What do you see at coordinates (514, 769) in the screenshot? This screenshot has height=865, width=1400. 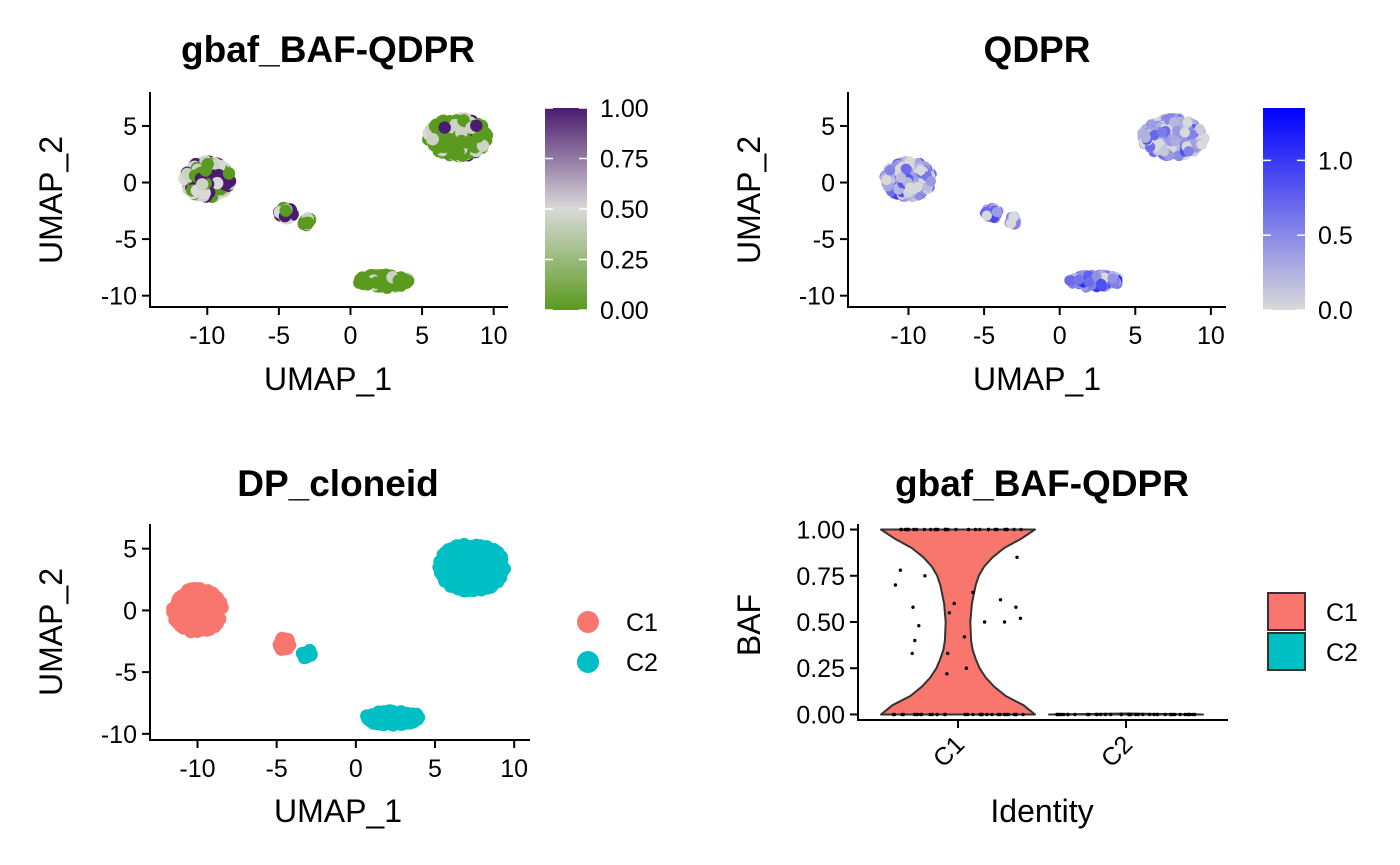 I see `x-tick-label: 10` at bounding box center [514, 769].